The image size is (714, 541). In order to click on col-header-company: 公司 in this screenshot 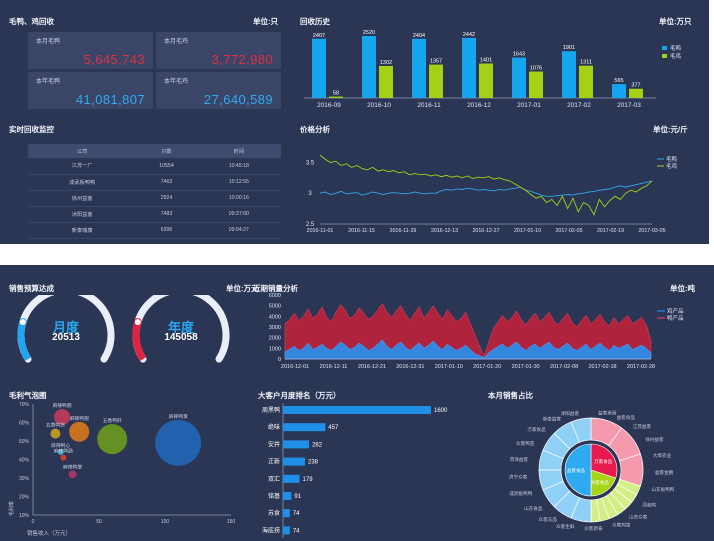, I will do `click(82, 151)`.